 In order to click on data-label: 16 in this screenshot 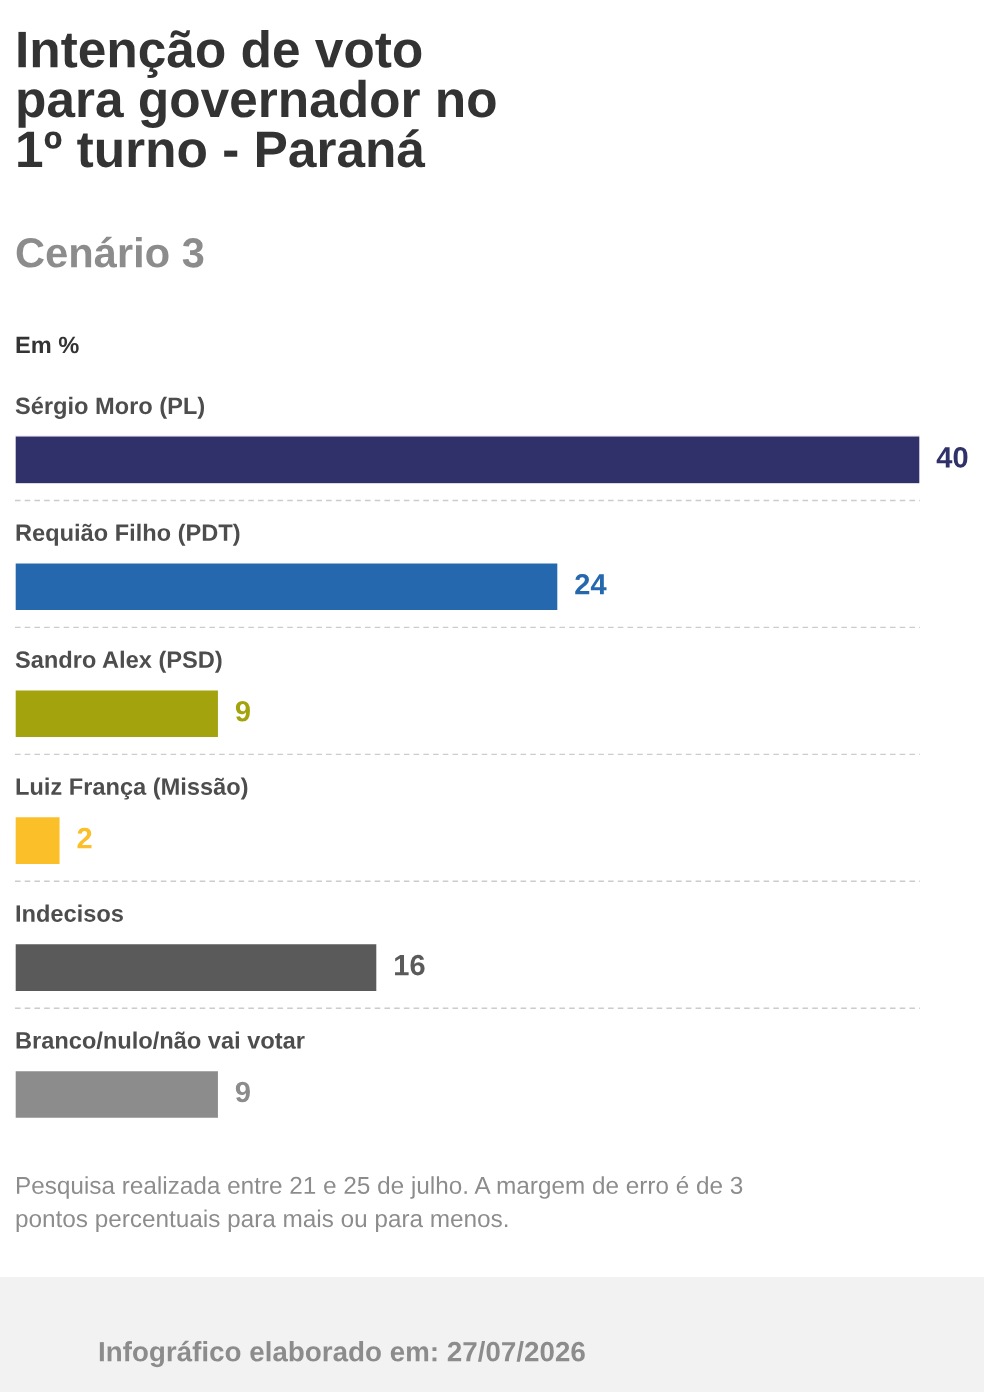, I will do `click(410, 965)`.